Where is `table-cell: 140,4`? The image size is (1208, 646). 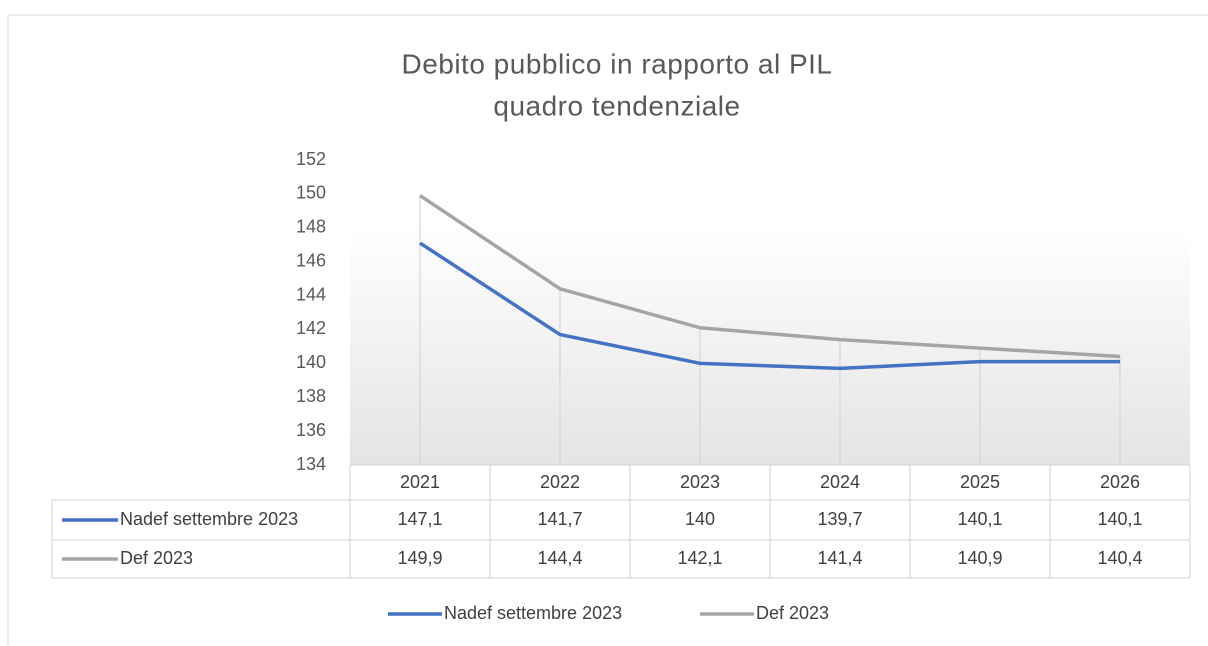
table-cell: 140,4 is located at coordinates (1119, 558).